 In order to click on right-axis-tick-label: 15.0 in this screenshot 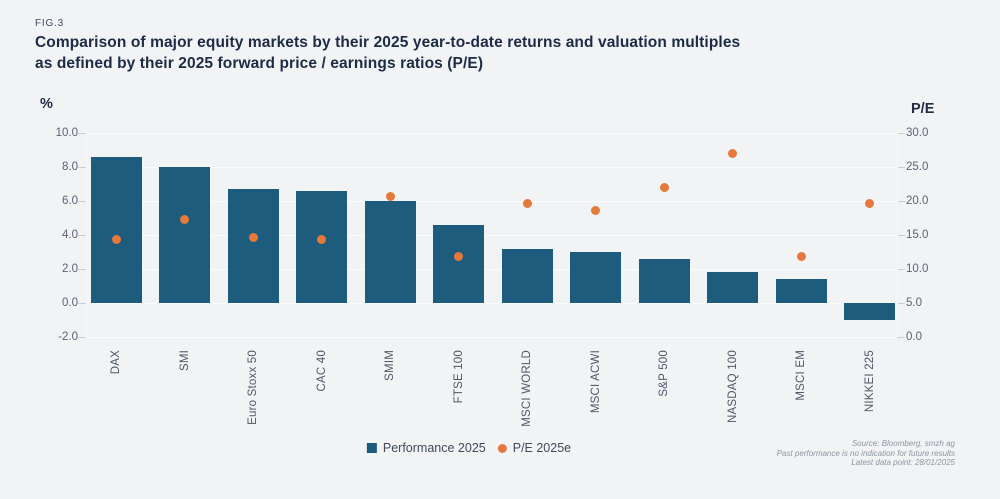, I will do `click(917, 235)`.